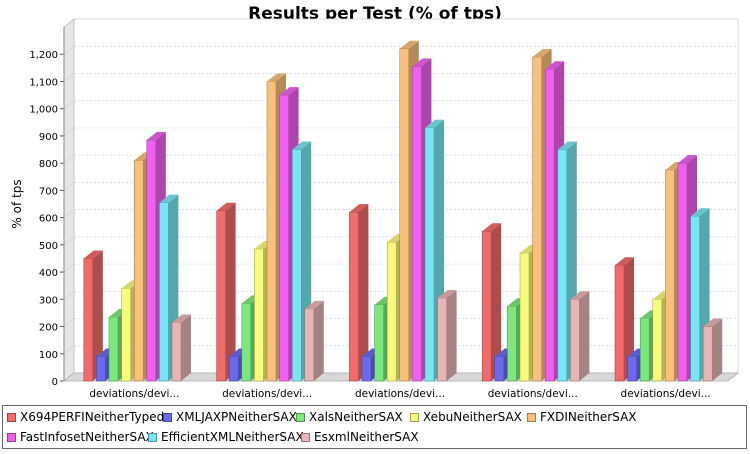 This screenshot has height=454, width=750. I want to click on legend-item: X694PERFINeitherTyped, so click(85, 417).